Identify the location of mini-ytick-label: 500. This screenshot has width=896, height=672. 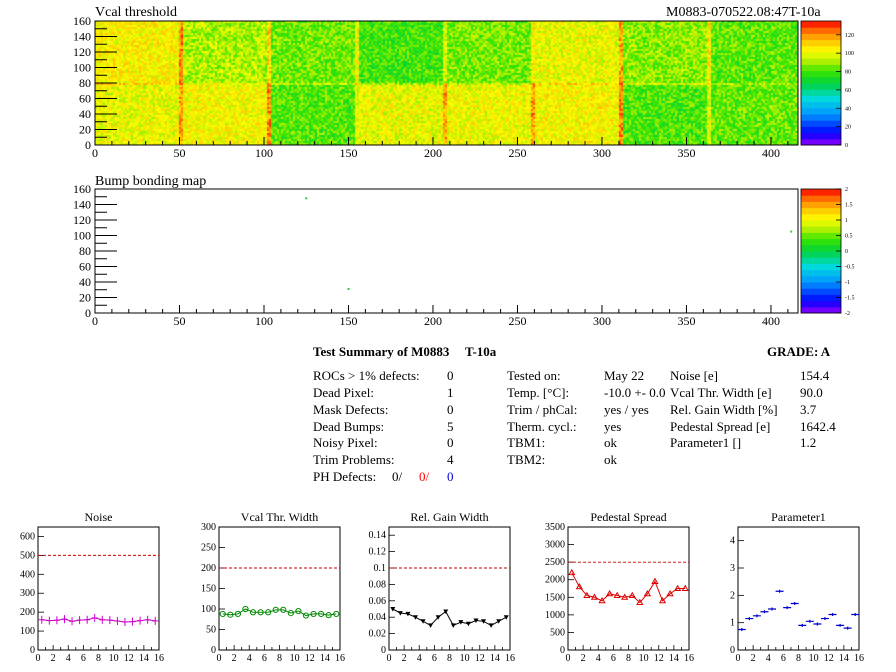
(27, 555).